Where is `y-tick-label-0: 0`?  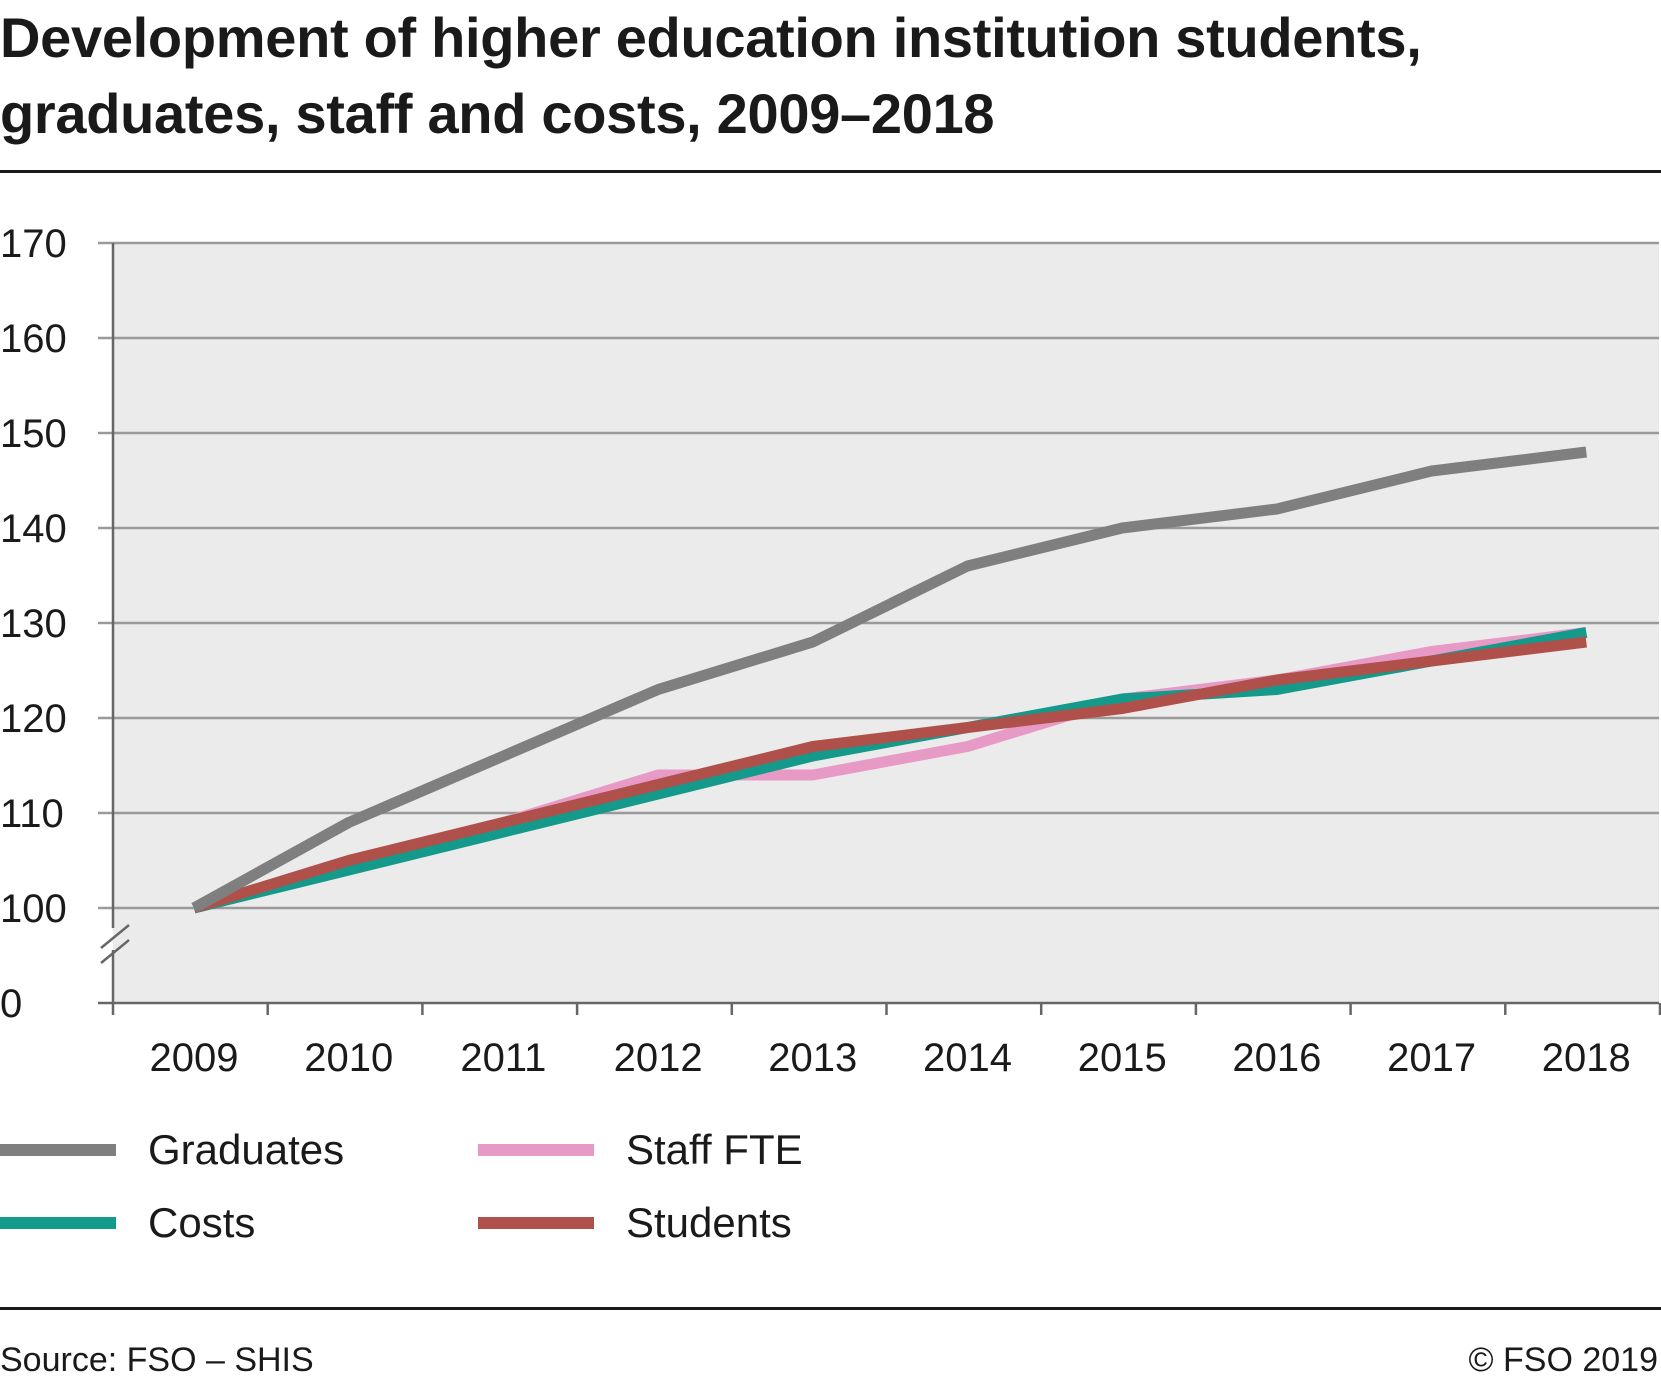
y-tick-label-0: 0 is located at coordinates (11, 1004).